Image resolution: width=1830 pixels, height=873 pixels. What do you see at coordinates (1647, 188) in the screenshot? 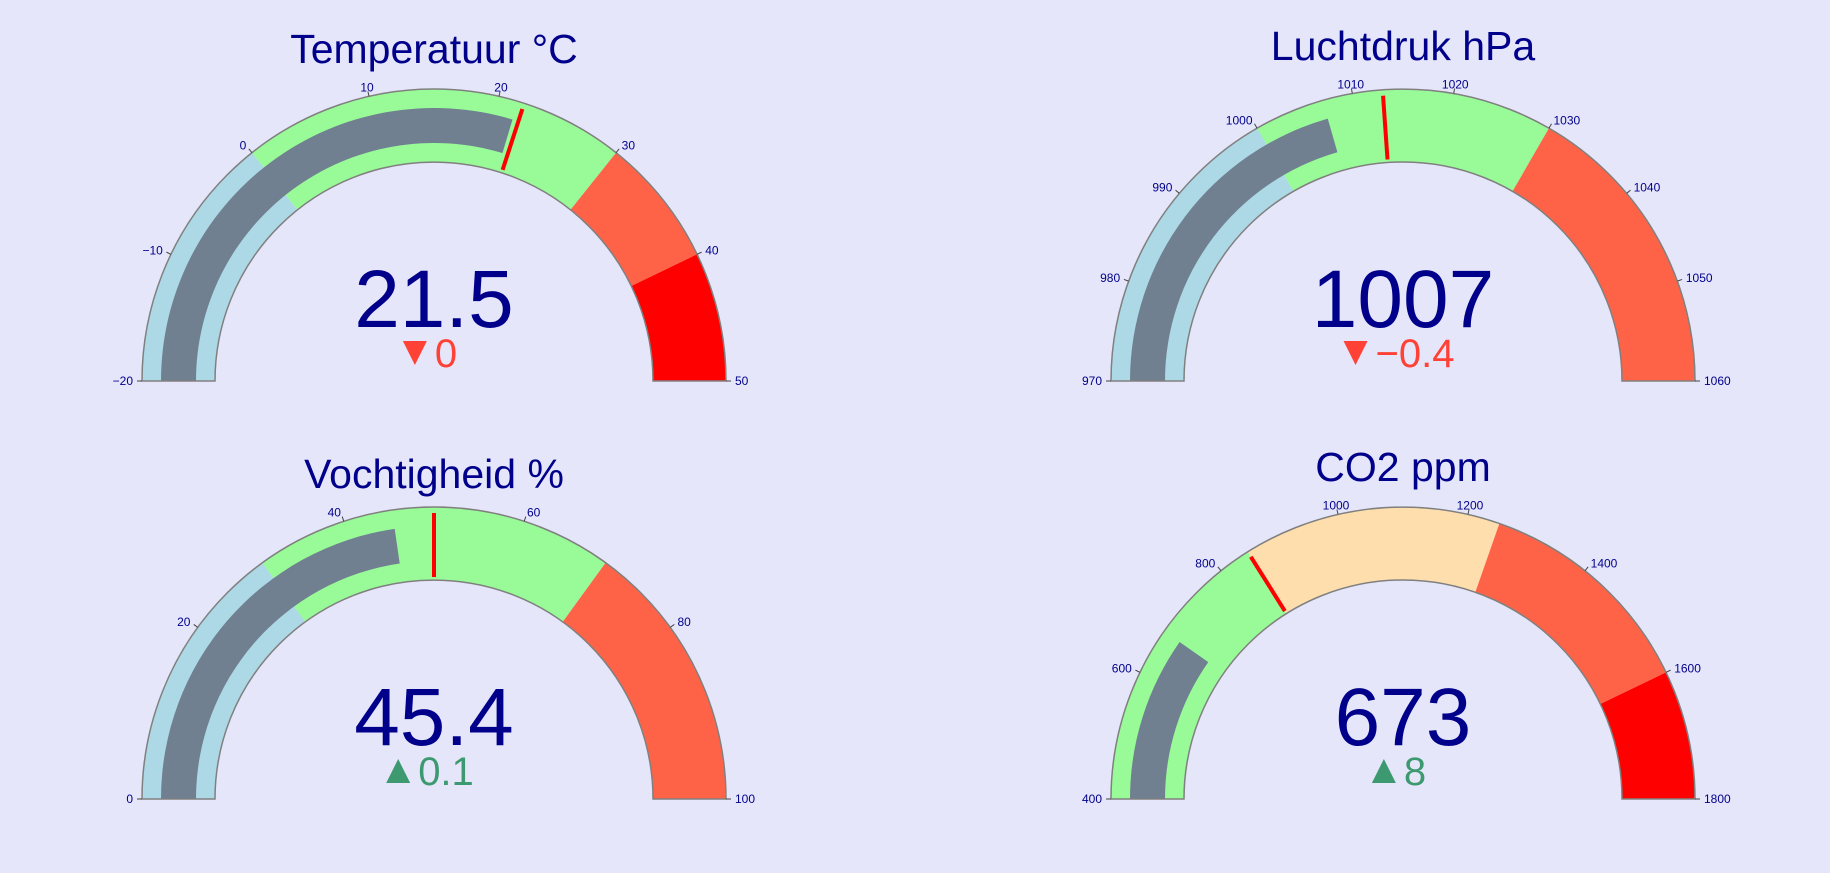
I see `gauge-tick-label: 1040` at bounding box center [1647, 188].